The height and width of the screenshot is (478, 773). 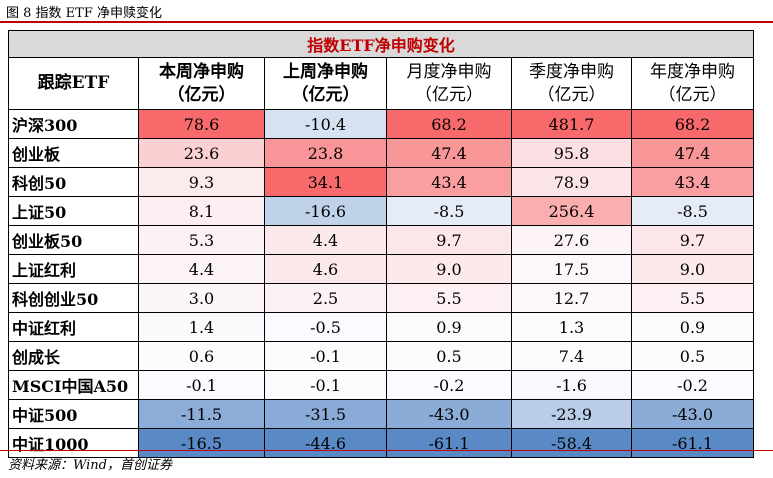 I want to click on etf-name-cell: 中证500, so click(x=73, y=414).